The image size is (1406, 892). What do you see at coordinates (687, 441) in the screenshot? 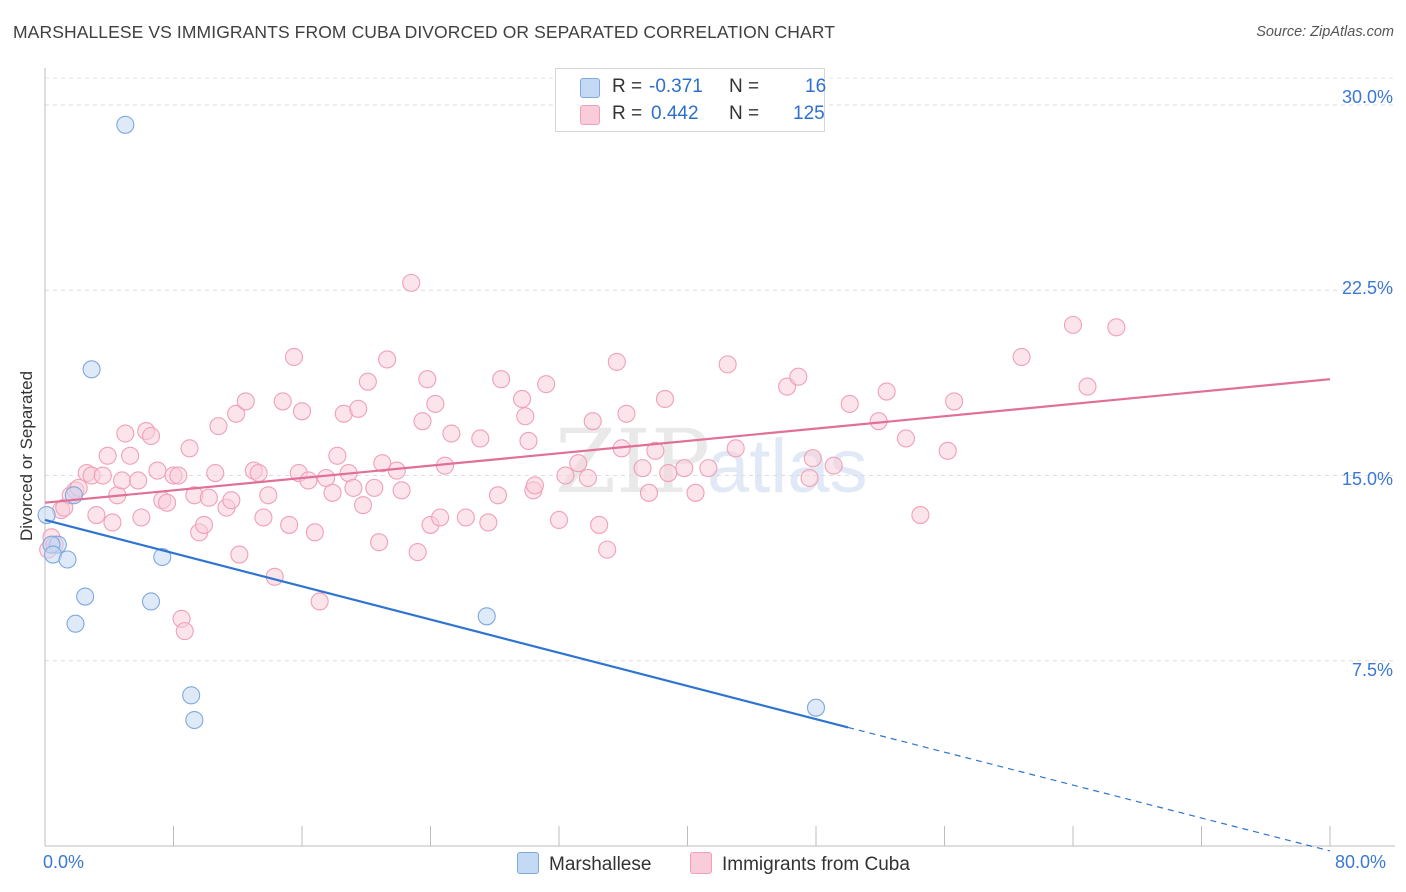
I see `cuba-trend-line` at bounding box center [687, 441].